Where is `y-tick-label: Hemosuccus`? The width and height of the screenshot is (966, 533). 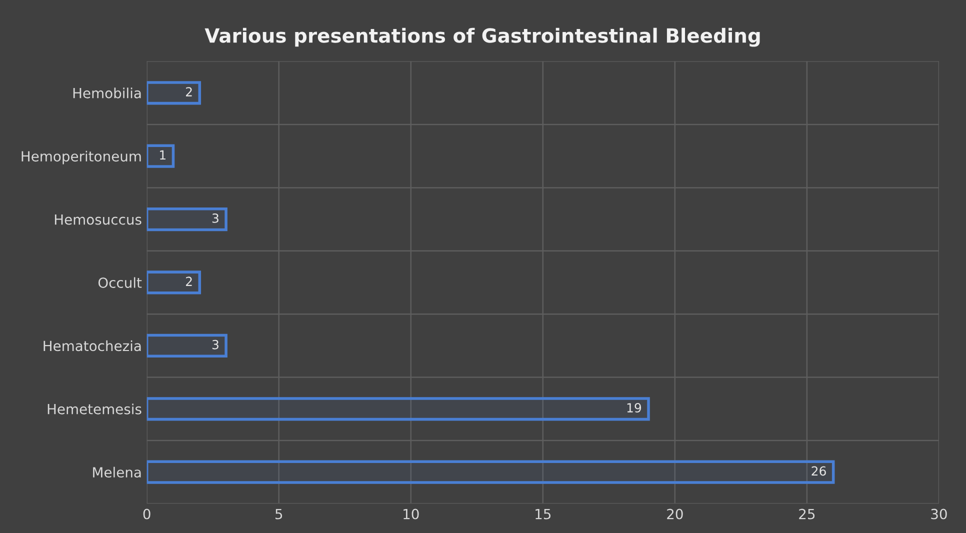
y-tick-label: Hemosuccus is located at coordinates (98, 219).